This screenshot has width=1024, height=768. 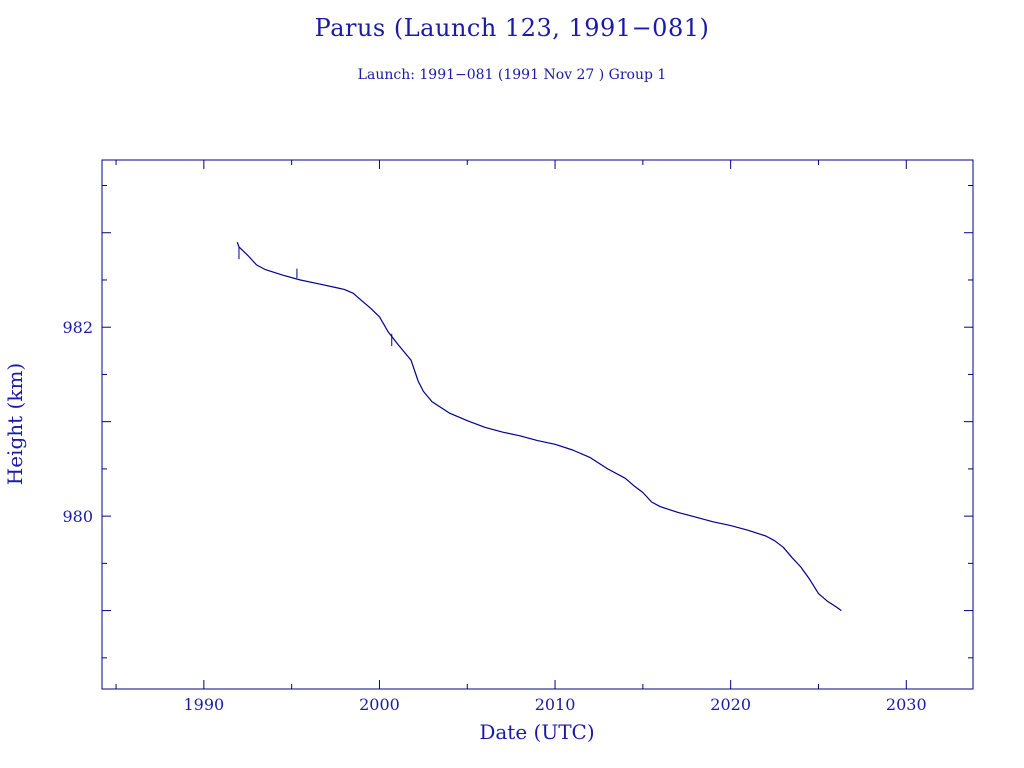 What do you see at coordinates (906, 704) in the screenshot?
I see `x-tick-label: 2030` at bounding box center [906, 704].